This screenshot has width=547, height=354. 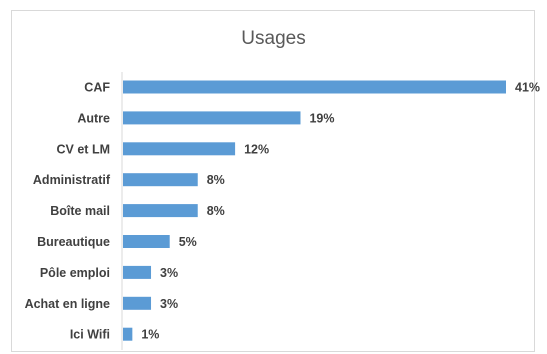 What do you see at coordinates (527, 88) in the screenshot?
I see `data-label: 41%` at bounding box center [527, 88].